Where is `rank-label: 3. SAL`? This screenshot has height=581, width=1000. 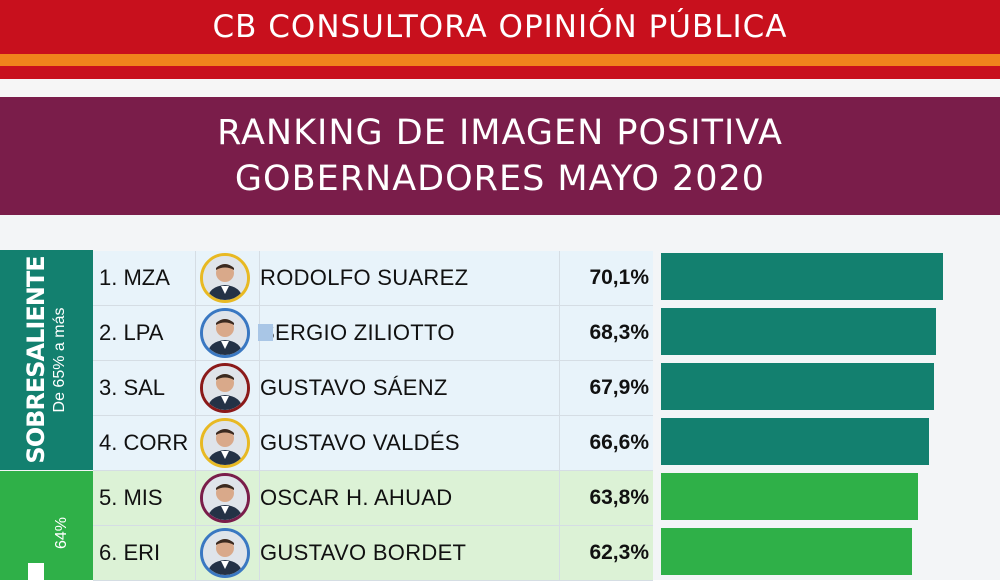
rank-label: 3. SAL is located at coordinates (132, 387).